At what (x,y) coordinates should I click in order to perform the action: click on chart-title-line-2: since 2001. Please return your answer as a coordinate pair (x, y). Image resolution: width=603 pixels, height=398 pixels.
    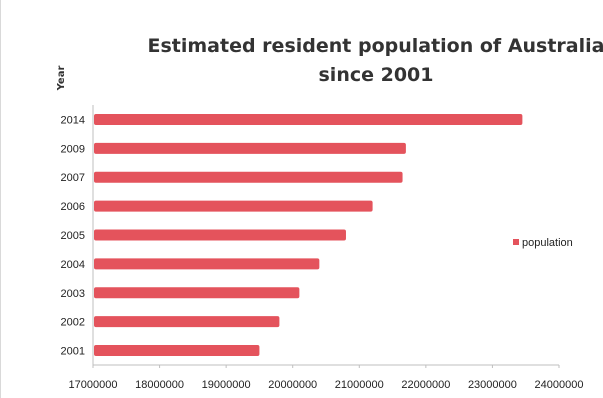
    Looking at the image, I should click on (376, 75).